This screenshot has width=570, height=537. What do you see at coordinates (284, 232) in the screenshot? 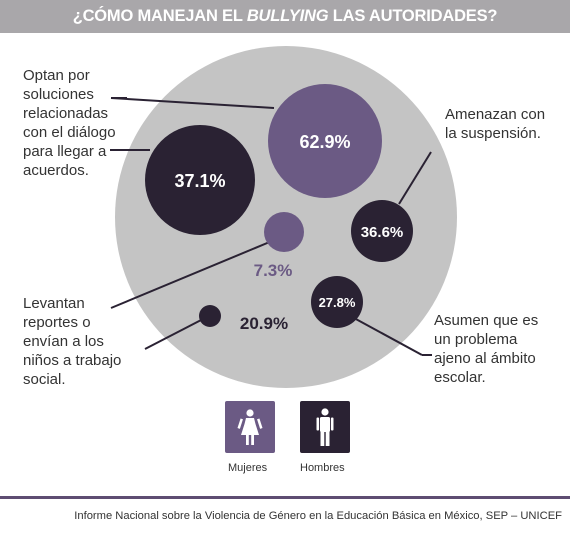
I see `bubble-mujeres-reportes` at bounding box center [284, 232].